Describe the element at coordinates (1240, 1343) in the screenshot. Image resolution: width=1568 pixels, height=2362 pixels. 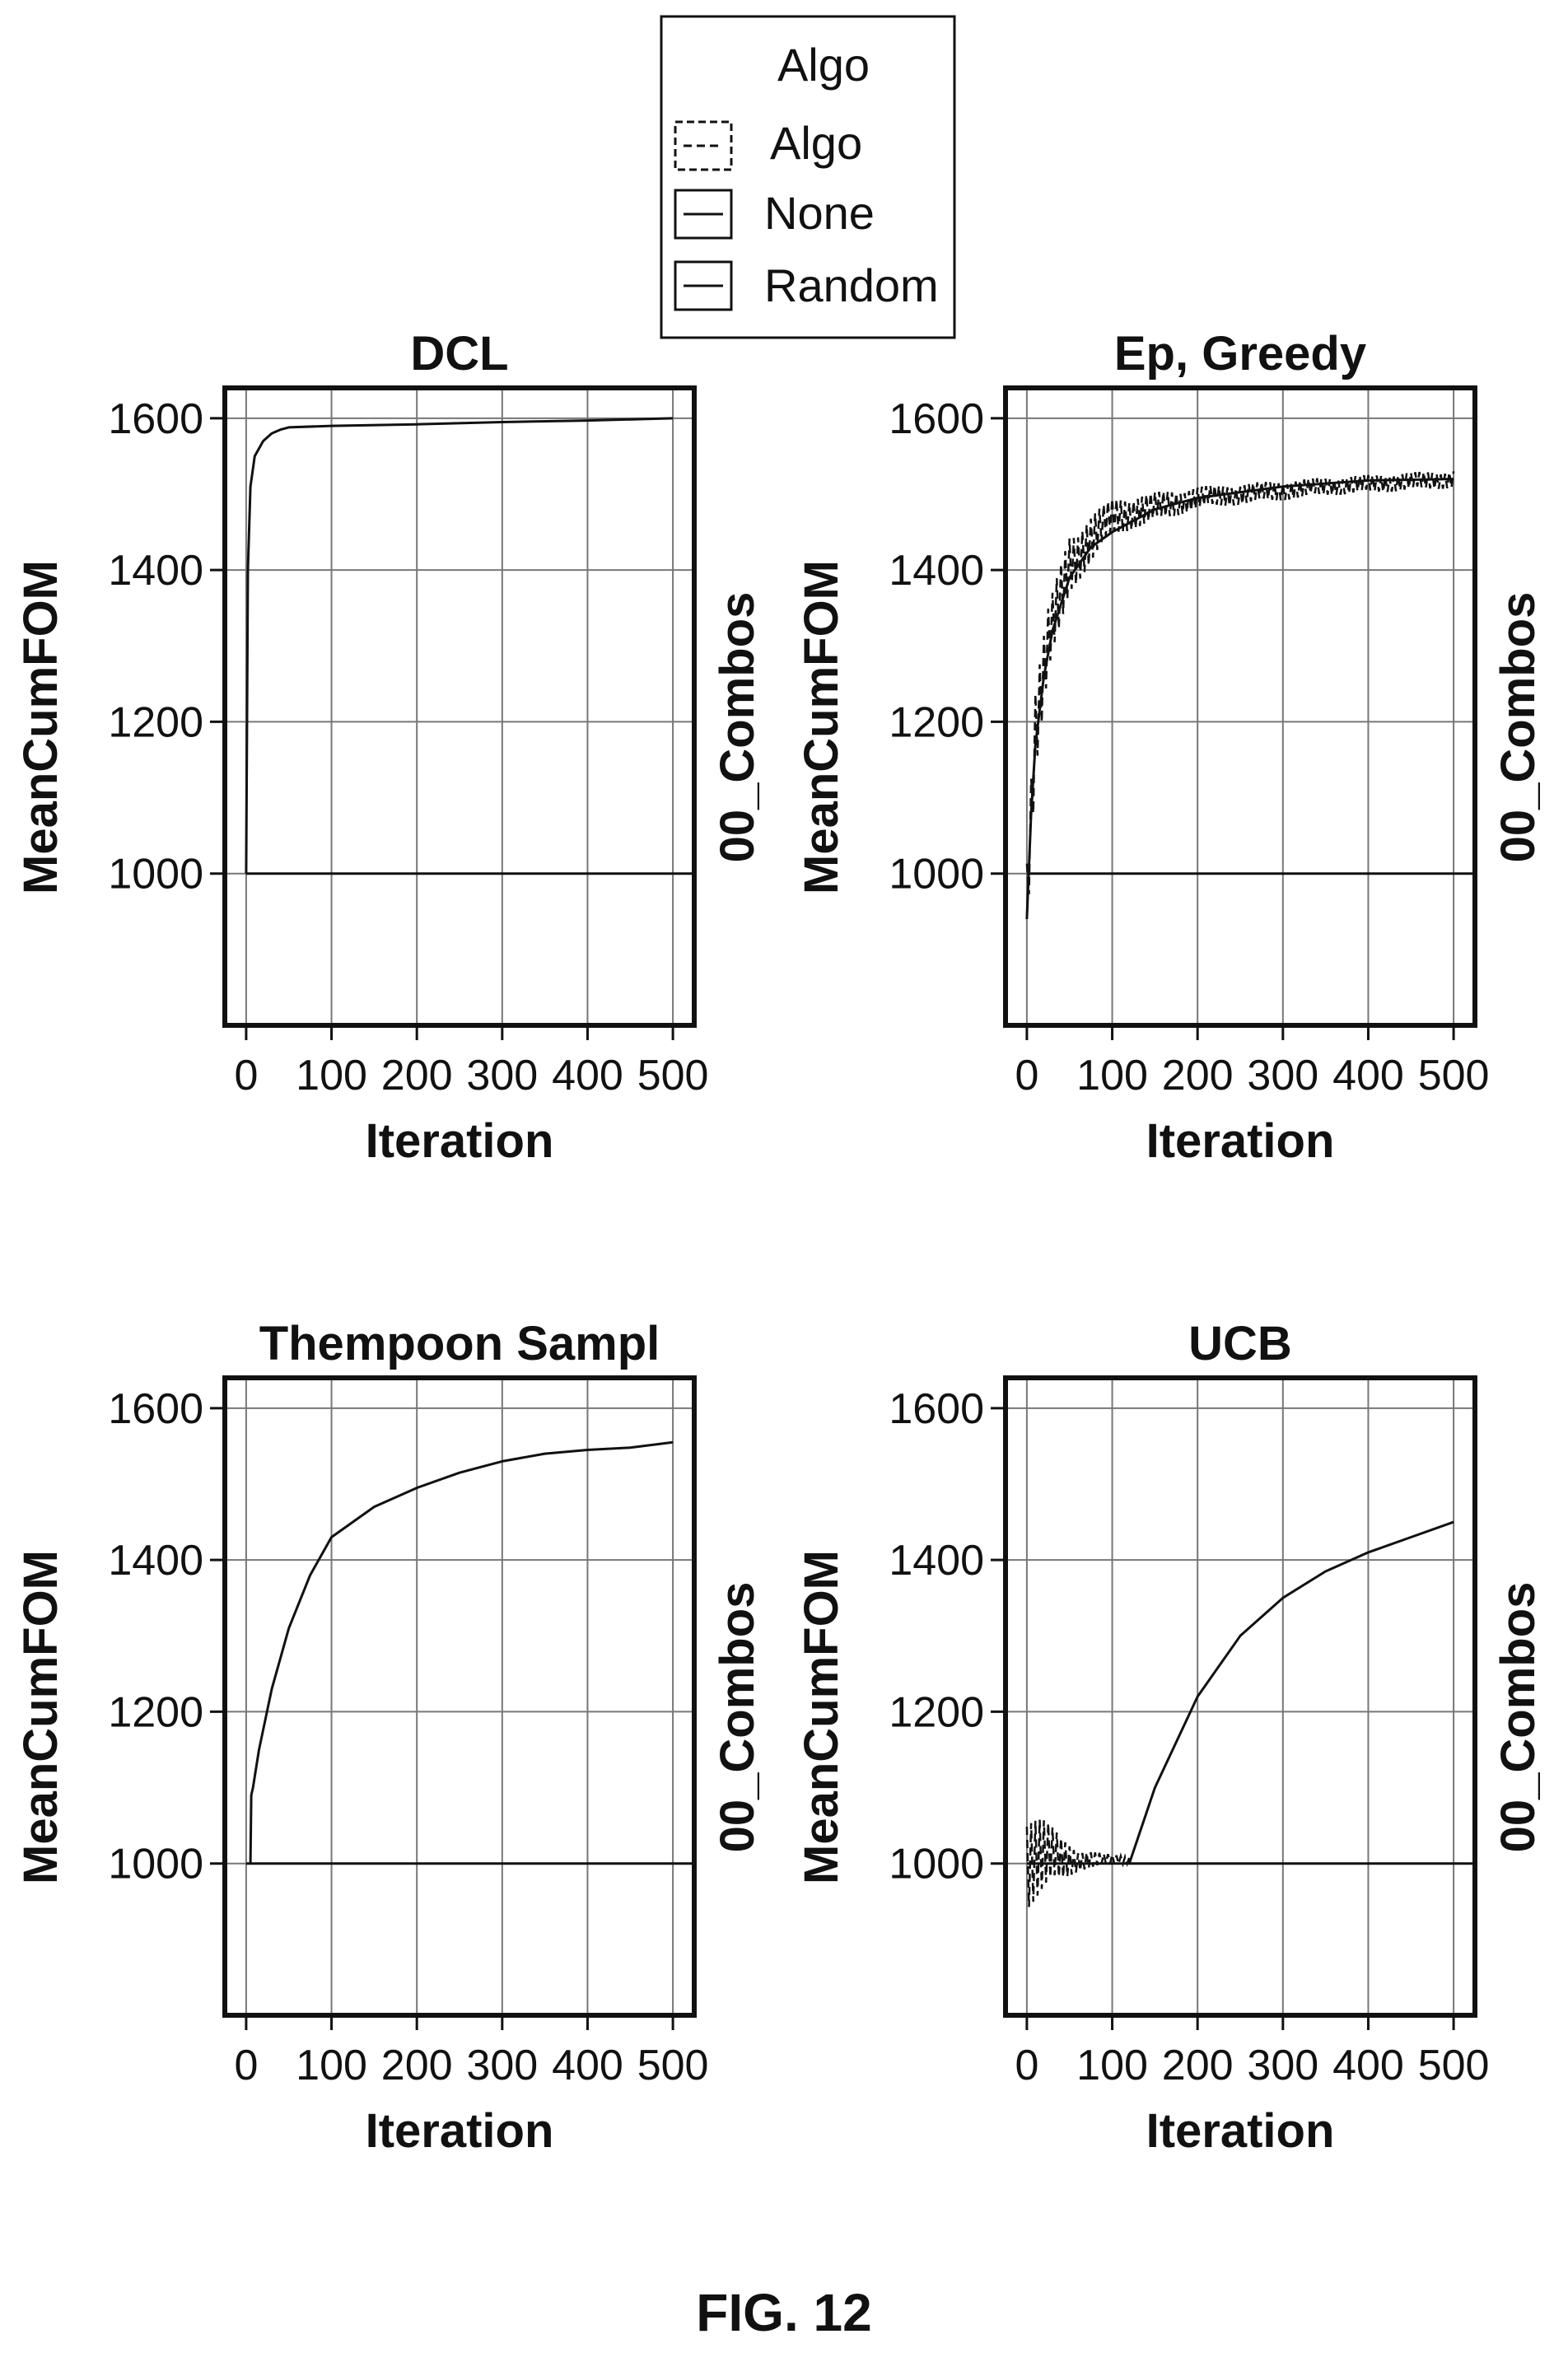
I see `chart-title: UCB` at that location.